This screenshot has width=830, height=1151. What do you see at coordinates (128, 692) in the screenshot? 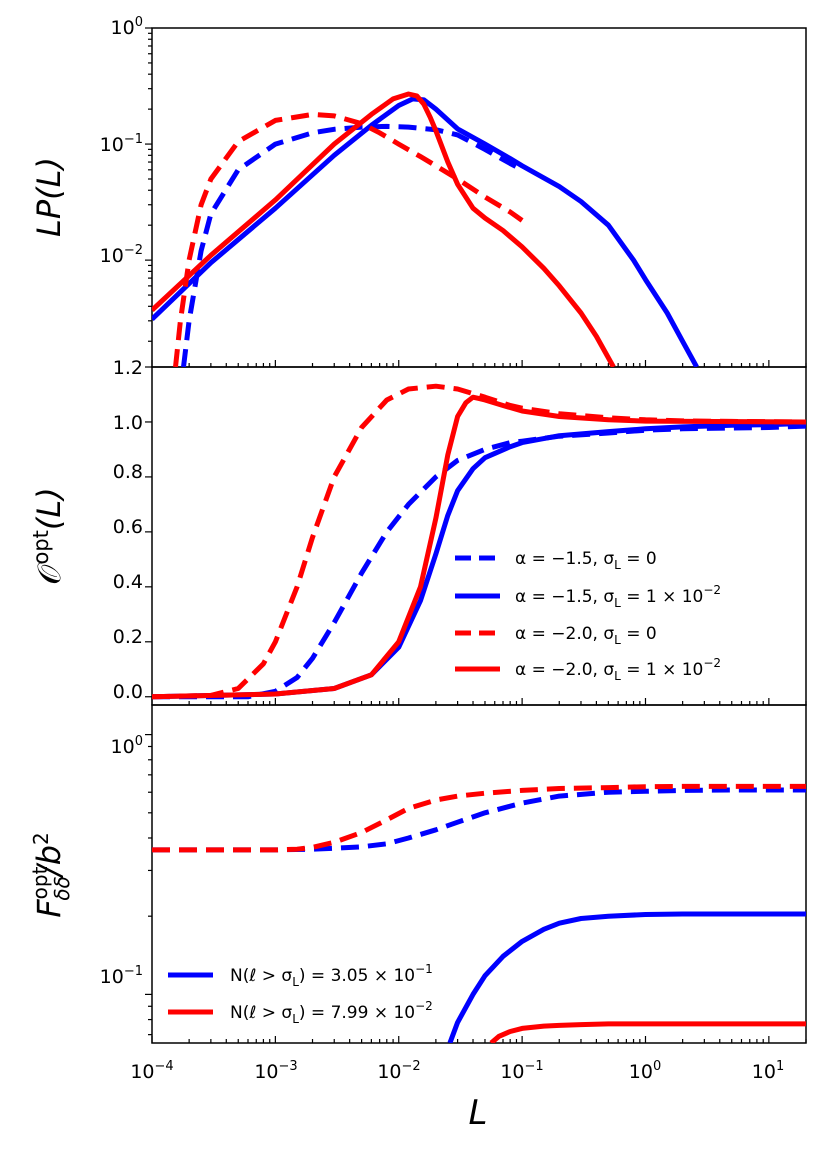
I see `middle-ytick-label-0.0: 0.0` at bounding box center [128, 692].